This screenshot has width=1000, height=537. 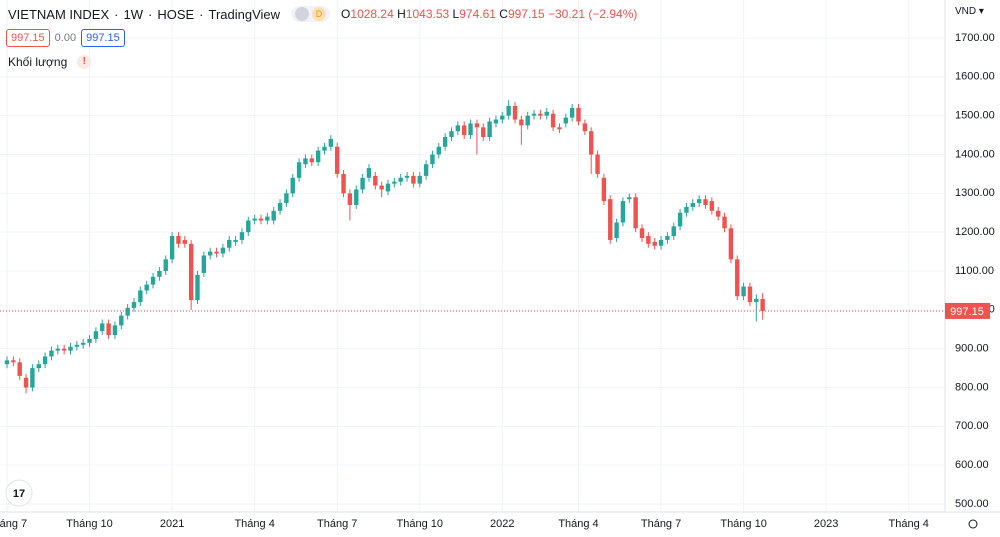 I want to click on settings-icon, so click(x=973, y=524).